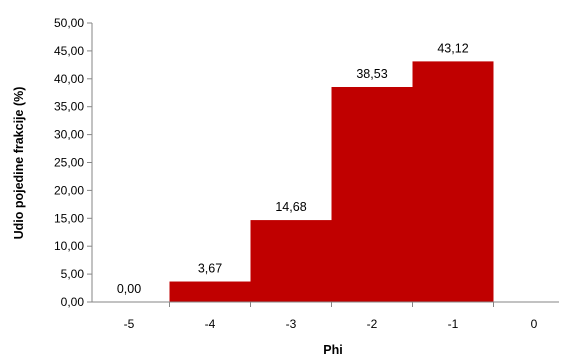 The image size is (561, 356). Describe the element at coordinates (210, 269) in the screenshot. I see `data-label: 3,67` at that location.